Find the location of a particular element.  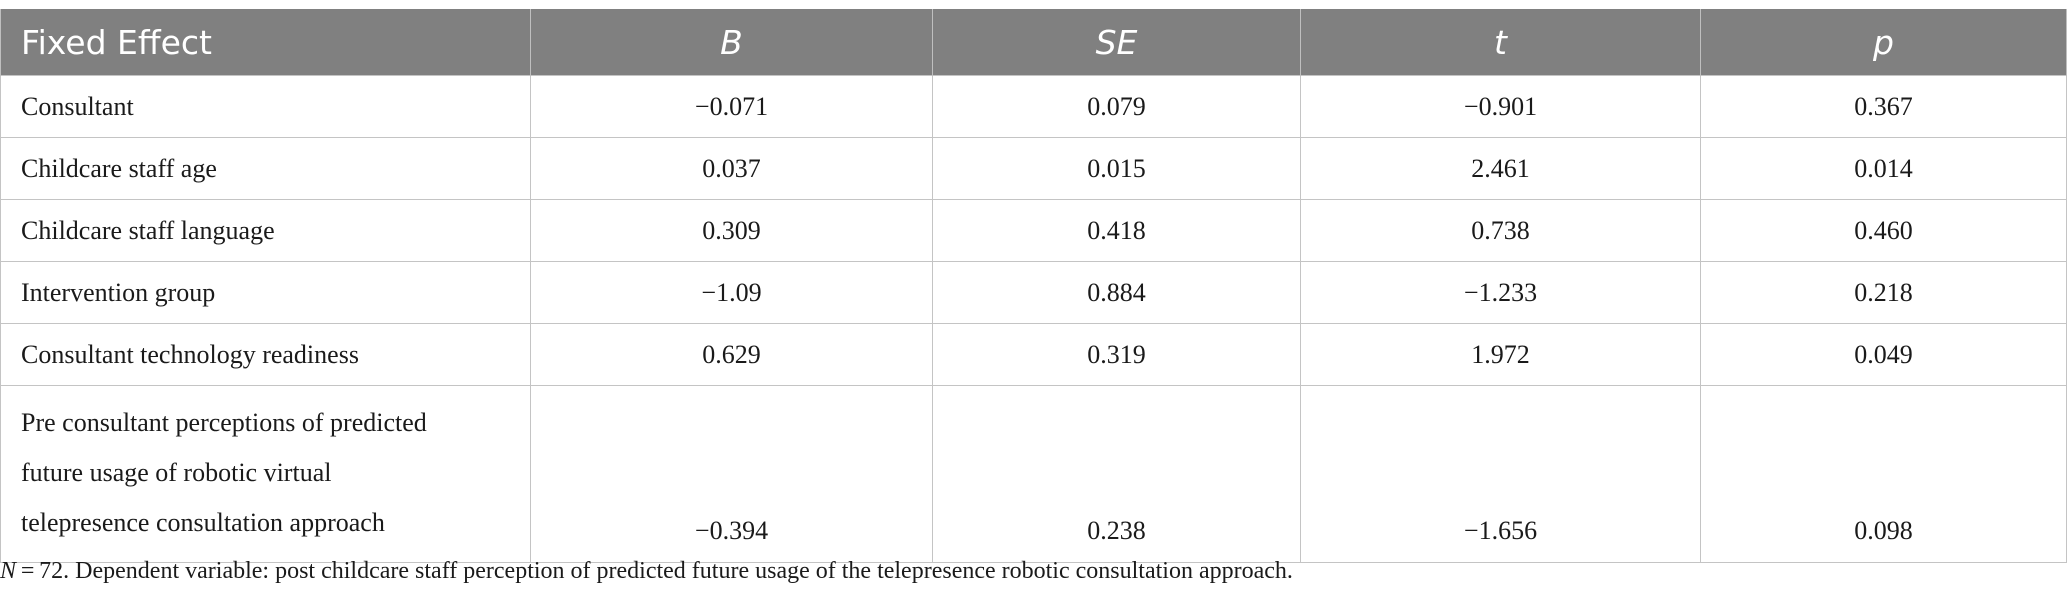

row-label-line: telepresence consultation approach is located at coordinates (203, 522).